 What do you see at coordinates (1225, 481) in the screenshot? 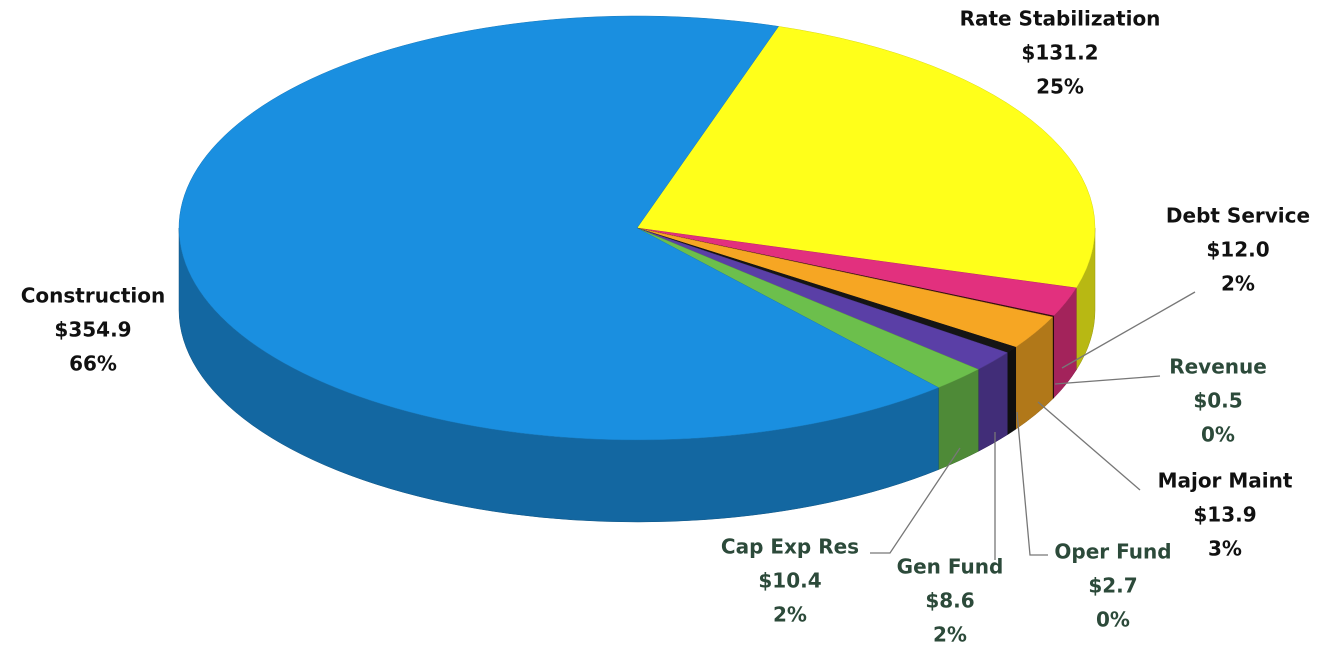
I see `category-label: Major Maint` at bounding box center [1225, 481].